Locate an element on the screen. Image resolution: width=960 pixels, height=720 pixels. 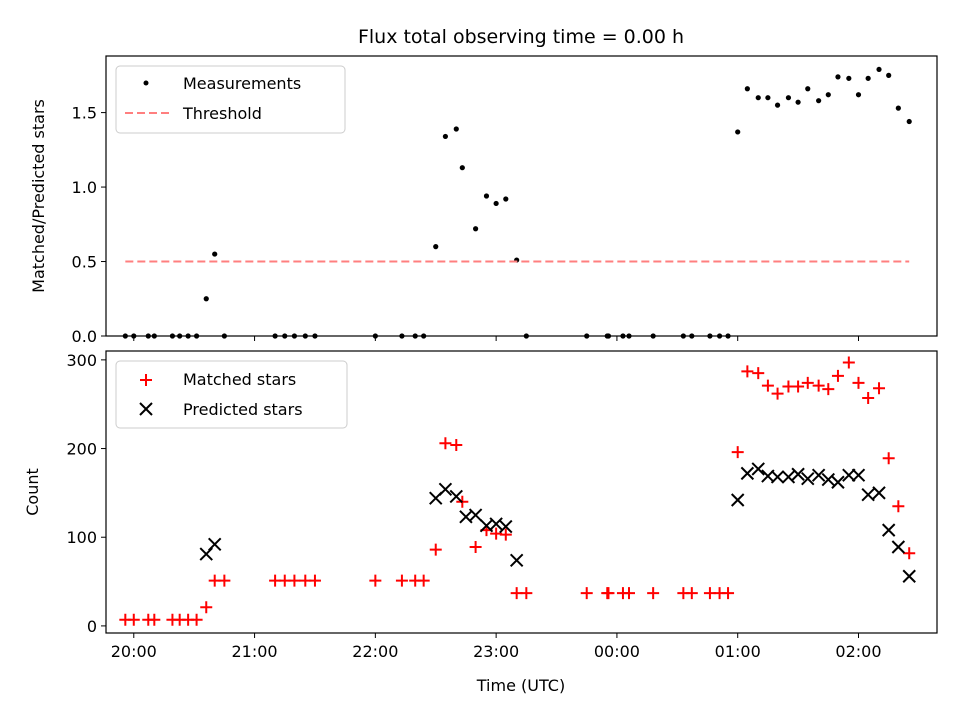
x-tick-label: 00:00 is located at coordinates (617, 651).